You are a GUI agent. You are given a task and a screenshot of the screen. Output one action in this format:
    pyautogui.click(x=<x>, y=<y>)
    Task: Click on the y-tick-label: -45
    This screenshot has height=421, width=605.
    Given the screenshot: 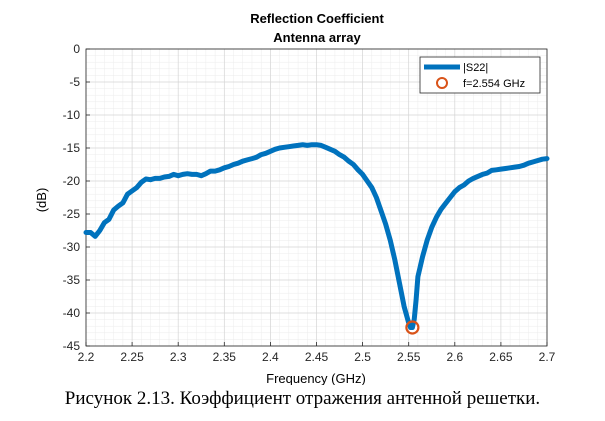 What is the action you would take?
    pyautogui.click(x=72, y=346)
    